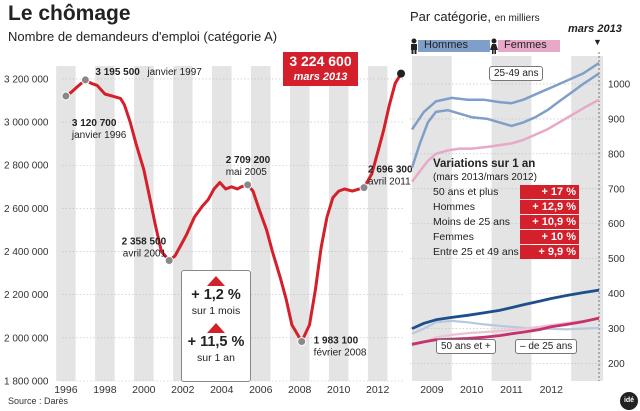  What do you see at coordinates (616, 364) in the screenshot?
I see `y-tick-label: 200` at bounding box center [616, 364].